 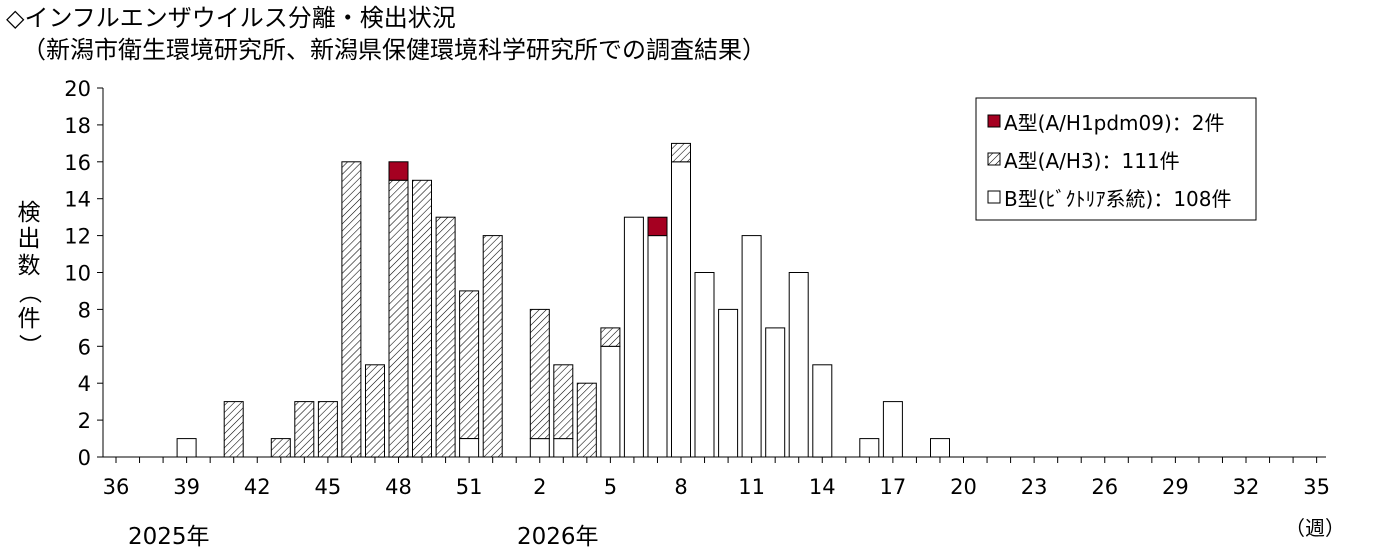 What do you see at coordinates (77, 163) in the screenshot?
I see `y-tick-label: 16` at bounding box center [77, 163].